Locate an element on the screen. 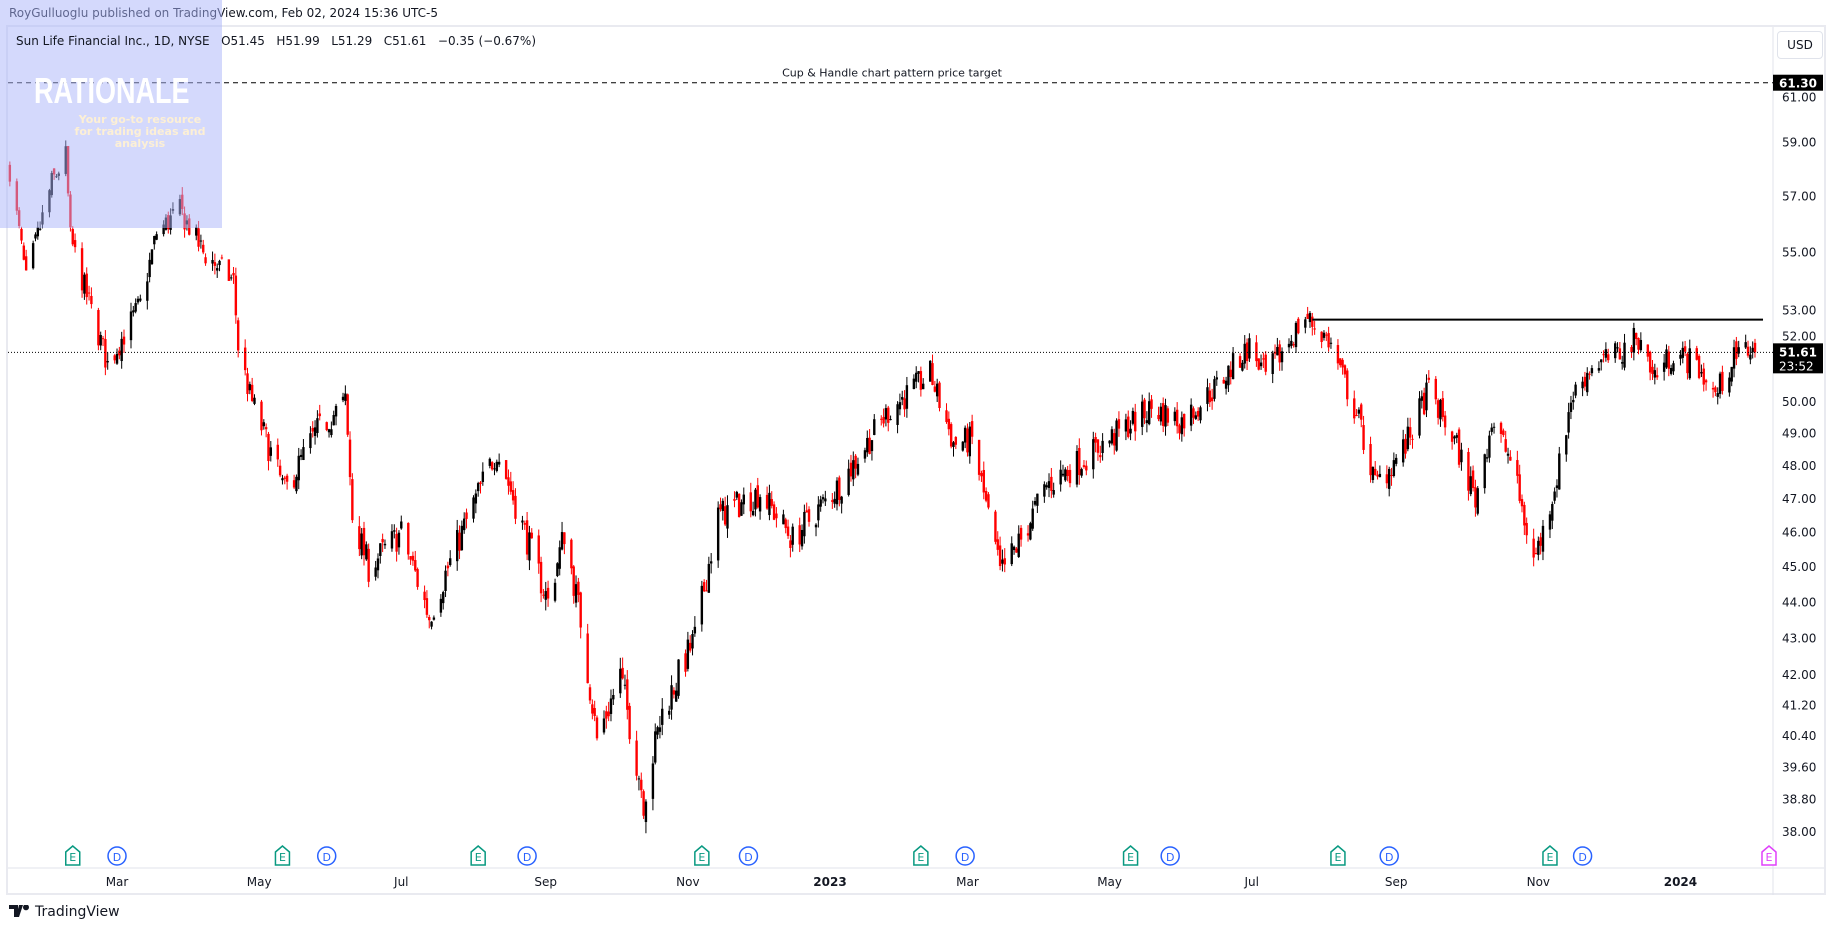 Image resolution: width=1835 pixels, height=931 pixels. symbol-name: Sun Life Financial Inc., 1D, NYSE is located at coordinates (113, 41).